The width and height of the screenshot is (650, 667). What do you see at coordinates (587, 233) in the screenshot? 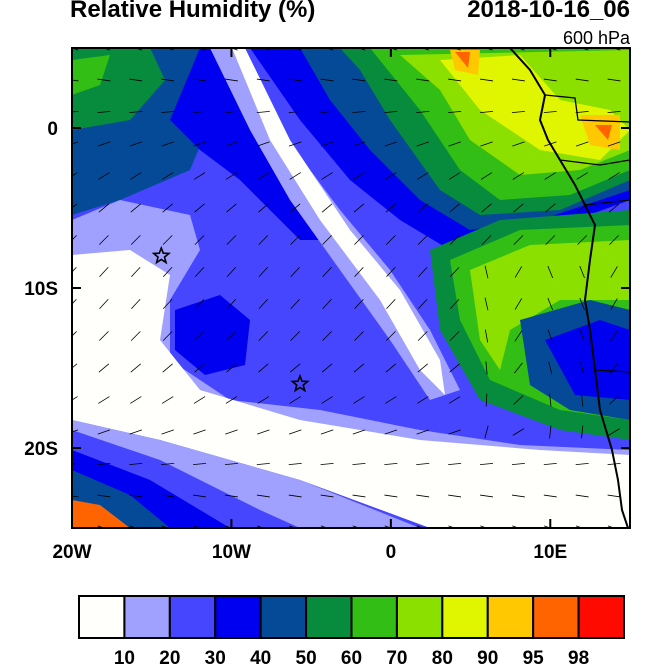
I see `country-borders` at bounding box center [587, 233].